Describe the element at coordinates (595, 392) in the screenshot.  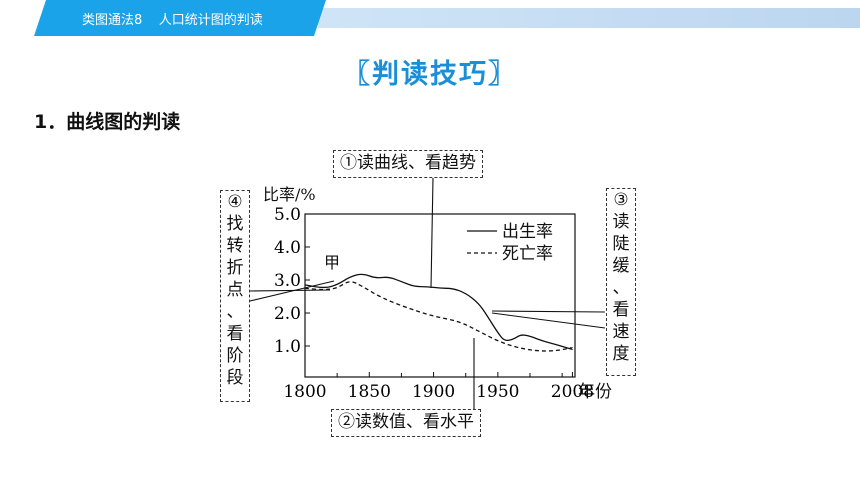
I see `x-axis-label: 年份` at that location.